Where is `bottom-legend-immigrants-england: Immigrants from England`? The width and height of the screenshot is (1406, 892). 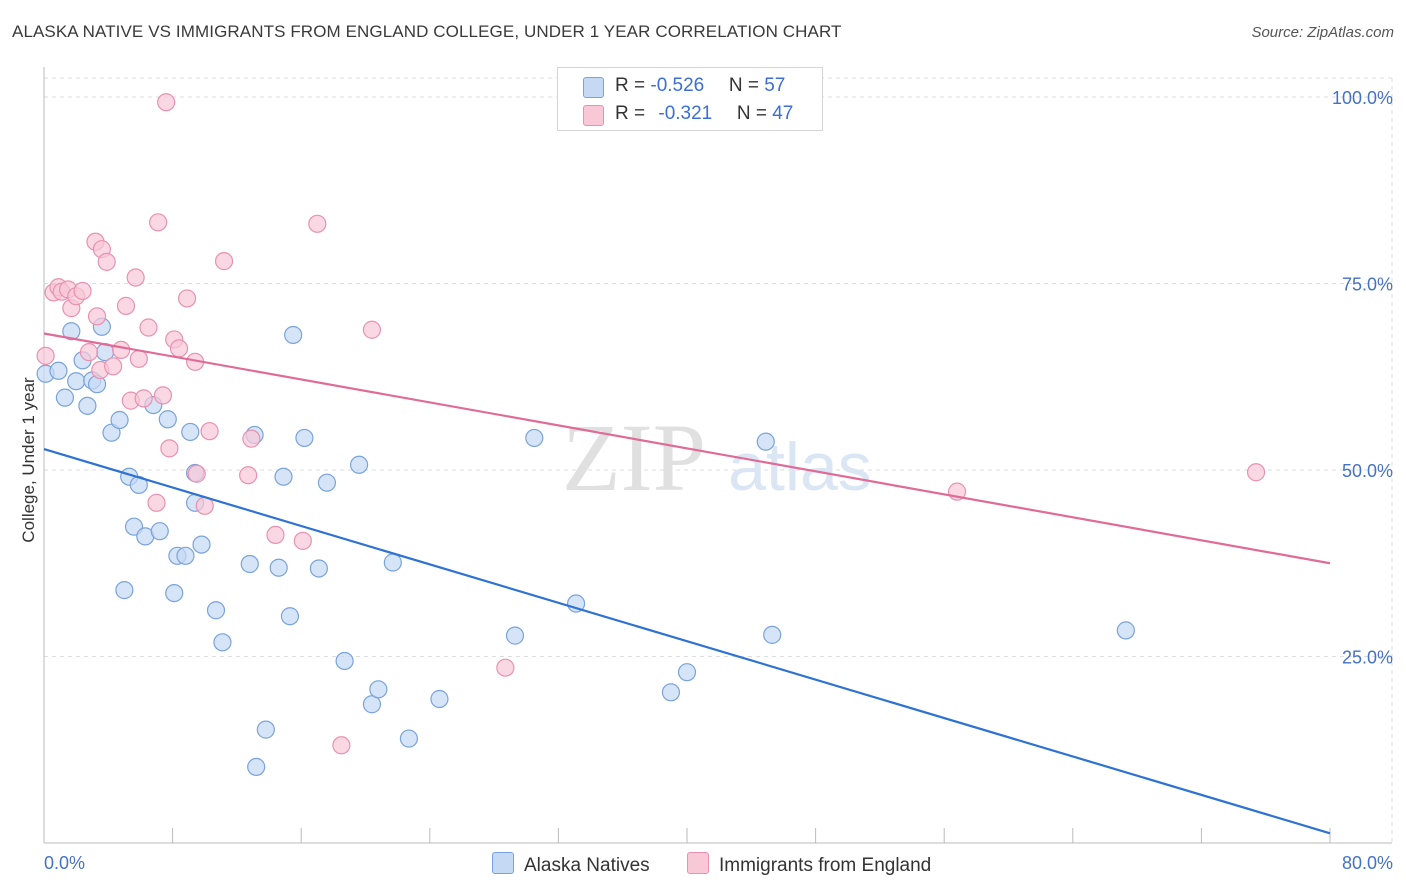
bottom-legend-immigrants-england: Immigrants from England is located at coordinates (809, 864).